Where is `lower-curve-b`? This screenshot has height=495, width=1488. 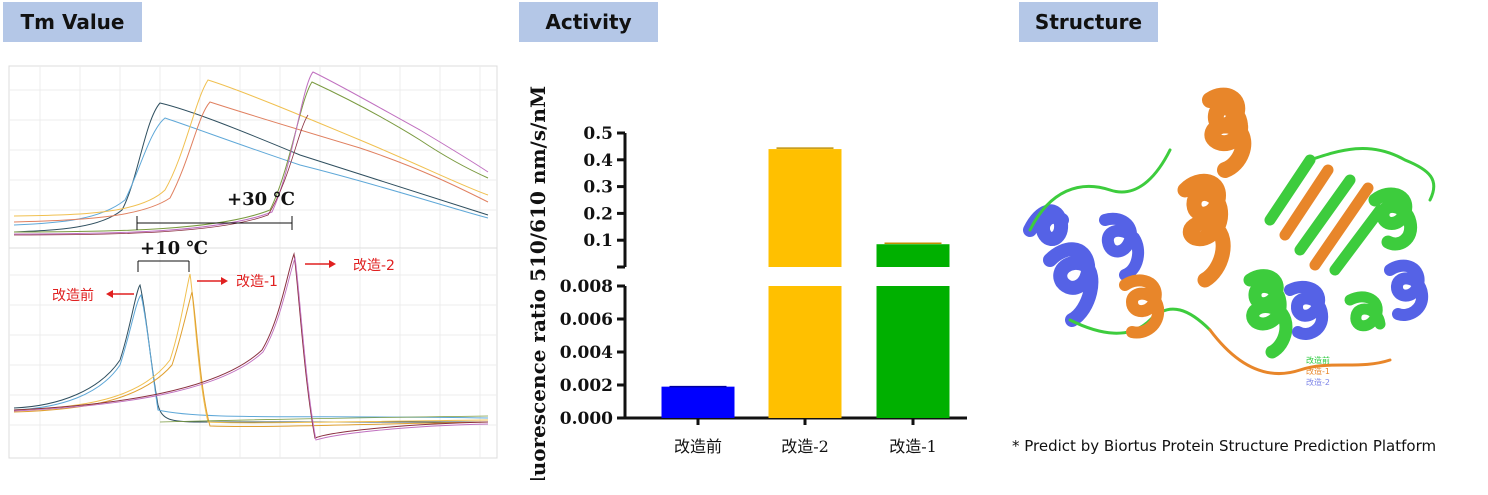
lower-curve-b is located at coordinates (251, 356).